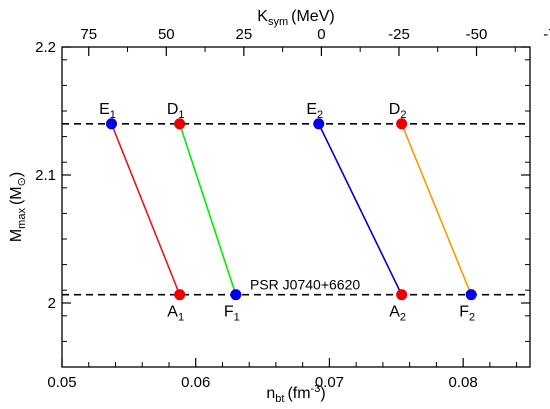 This screenshot has height=409, width=550. I want to click on point-label: E2, so click(314, 111).